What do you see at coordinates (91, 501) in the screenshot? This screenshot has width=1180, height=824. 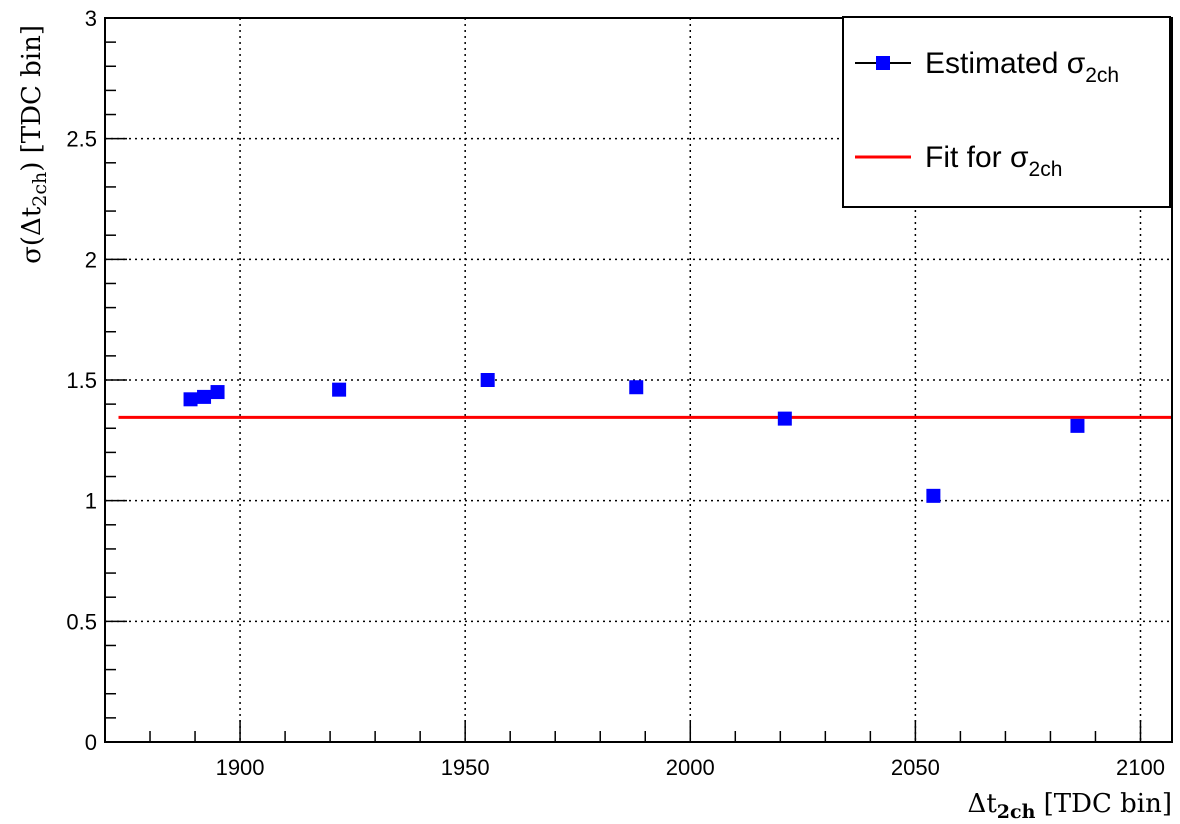 I see `y-tick-label: 1` at bounding box center [91, 501].